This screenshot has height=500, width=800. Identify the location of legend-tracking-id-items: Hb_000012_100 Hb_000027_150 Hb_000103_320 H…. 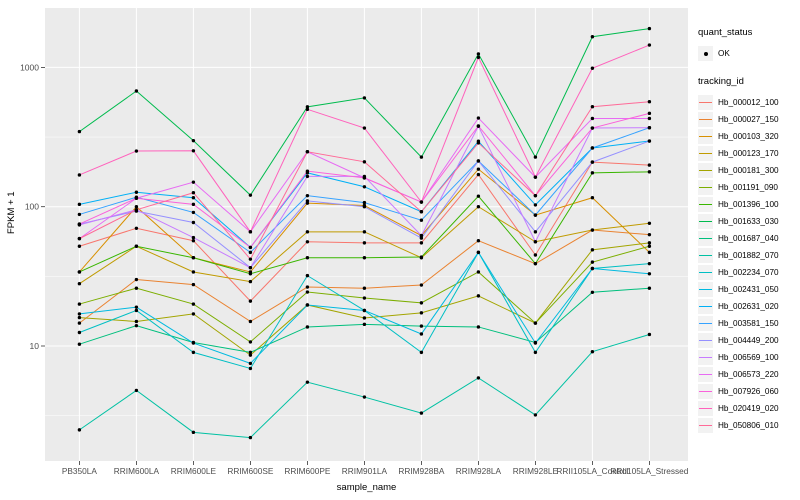
(738, 264).